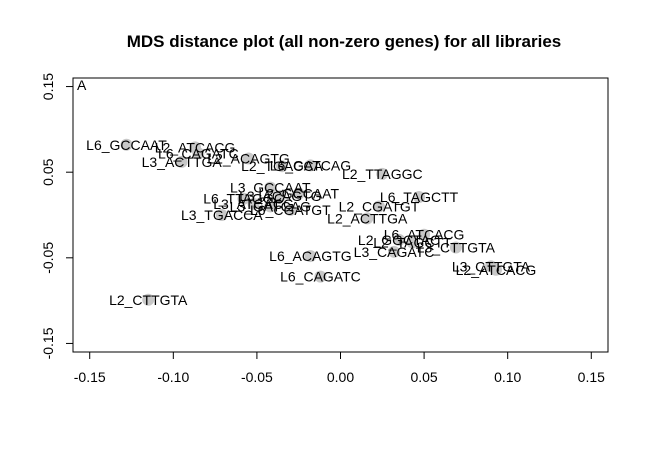 This screenshot has width=650, height=450. I want to click on point-label: L3_GCCAAT, so click(270, 188).